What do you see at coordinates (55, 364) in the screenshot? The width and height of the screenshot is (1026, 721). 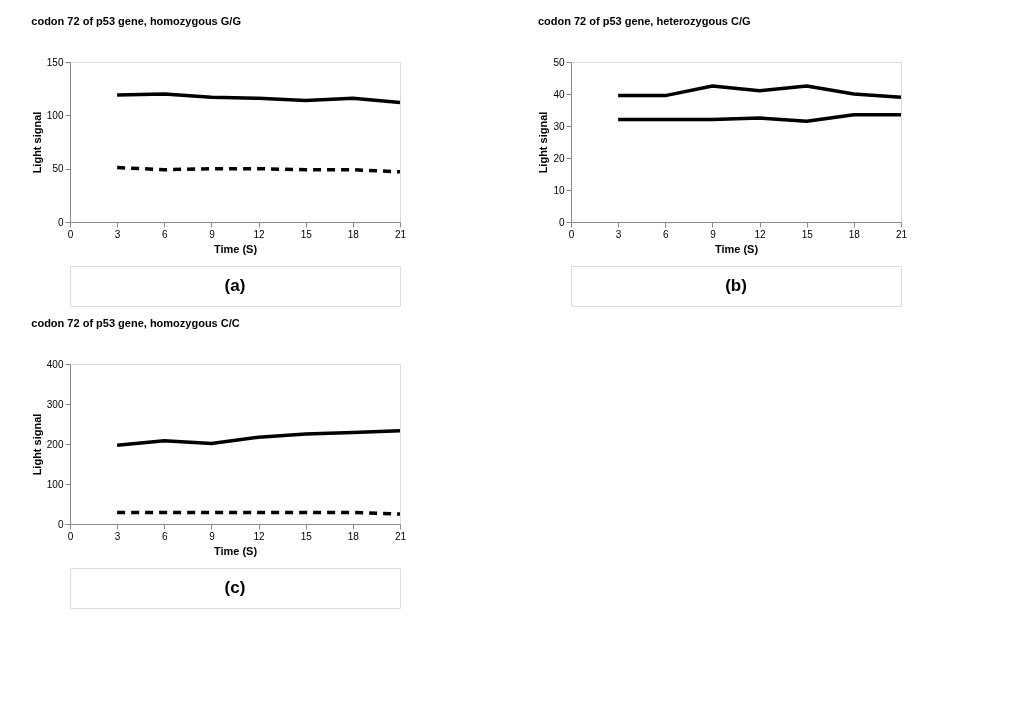 I see `y-tick-label: 400` at bounding box center [55, 364].